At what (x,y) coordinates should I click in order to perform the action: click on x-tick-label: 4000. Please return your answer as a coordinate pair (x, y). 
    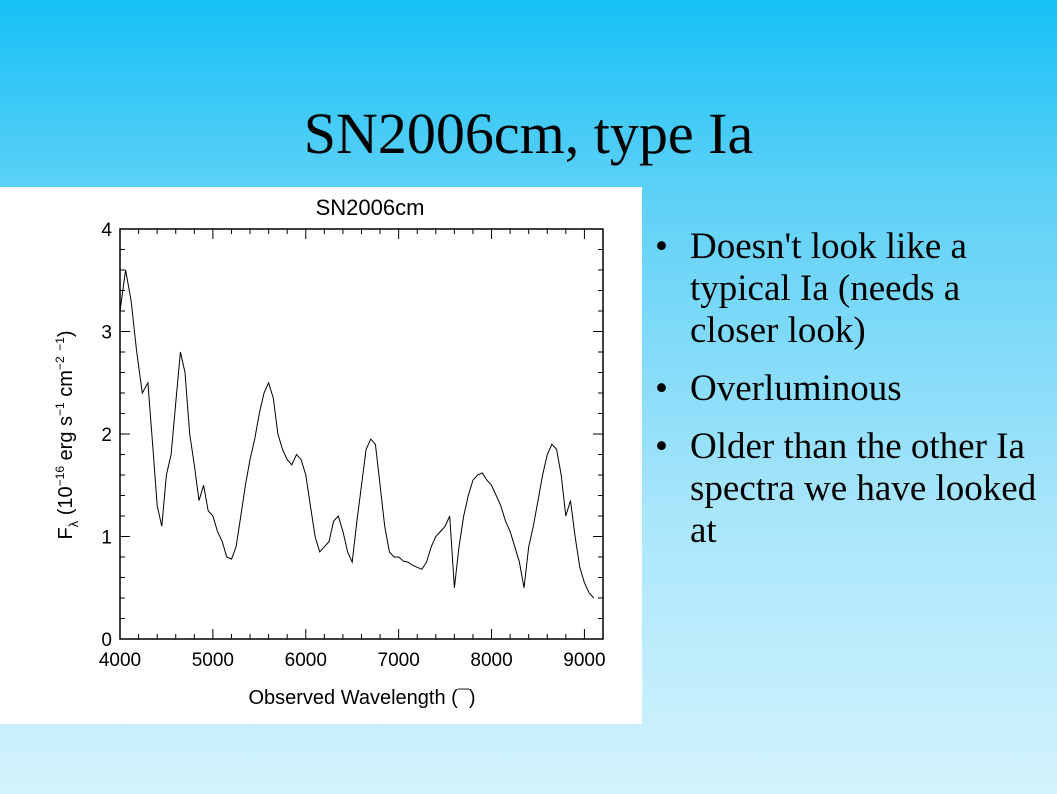
    Looking at the image, I should click on (120, 660).